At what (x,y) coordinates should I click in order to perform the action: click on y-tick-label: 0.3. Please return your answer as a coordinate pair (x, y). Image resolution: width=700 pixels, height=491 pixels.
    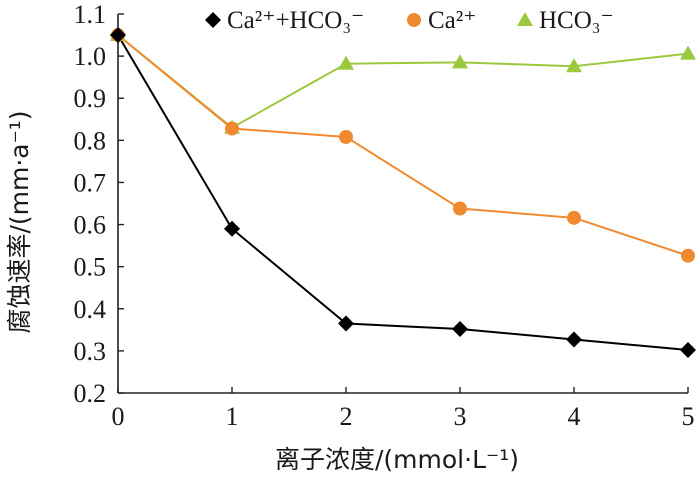
    Looking at the image, I should click on (90, 351).